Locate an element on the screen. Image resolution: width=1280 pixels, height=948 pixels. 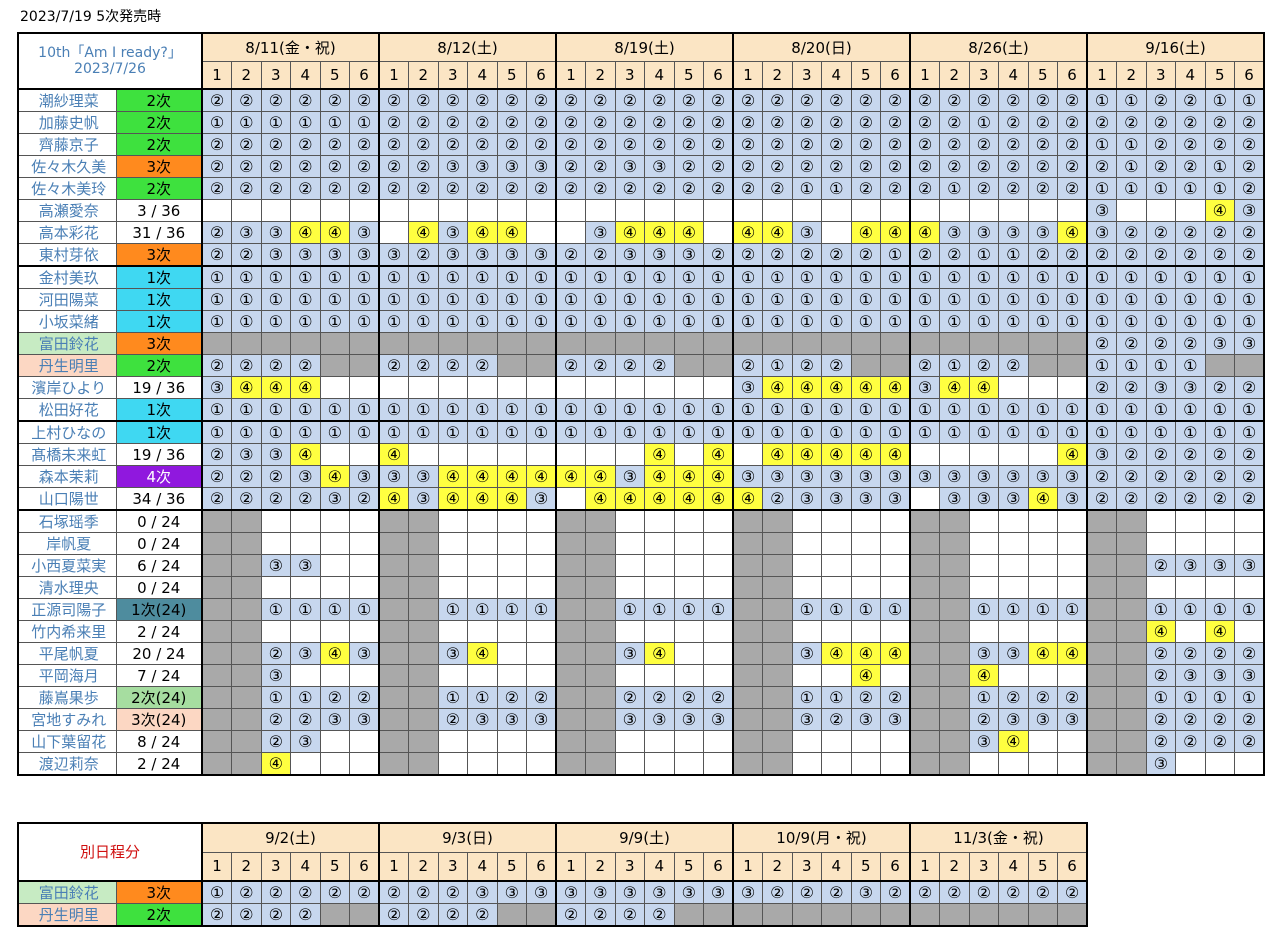
main-perf-label: 5 is located at coordinates (1219, 75).